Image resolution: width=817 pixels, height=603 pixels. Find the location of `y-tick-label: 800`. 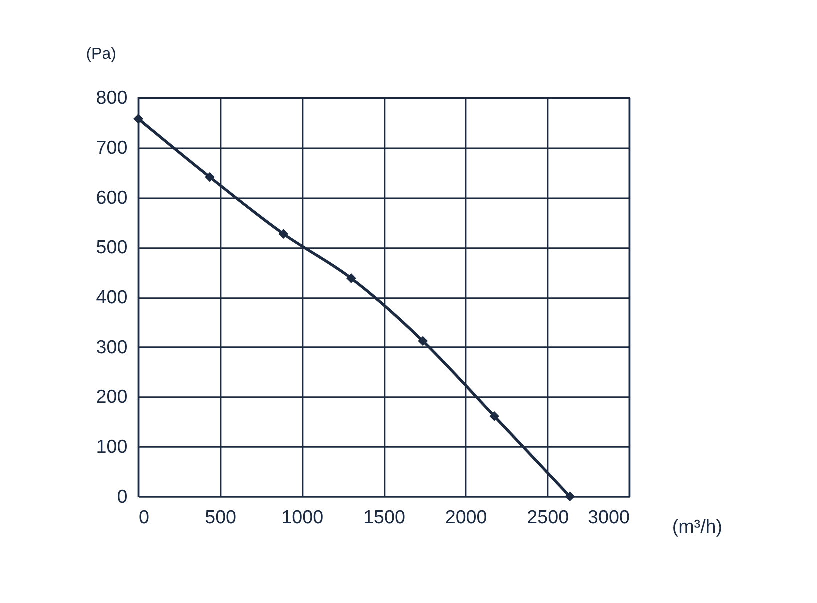

y-tick-label: 800 is located at coordinates (112, 97).